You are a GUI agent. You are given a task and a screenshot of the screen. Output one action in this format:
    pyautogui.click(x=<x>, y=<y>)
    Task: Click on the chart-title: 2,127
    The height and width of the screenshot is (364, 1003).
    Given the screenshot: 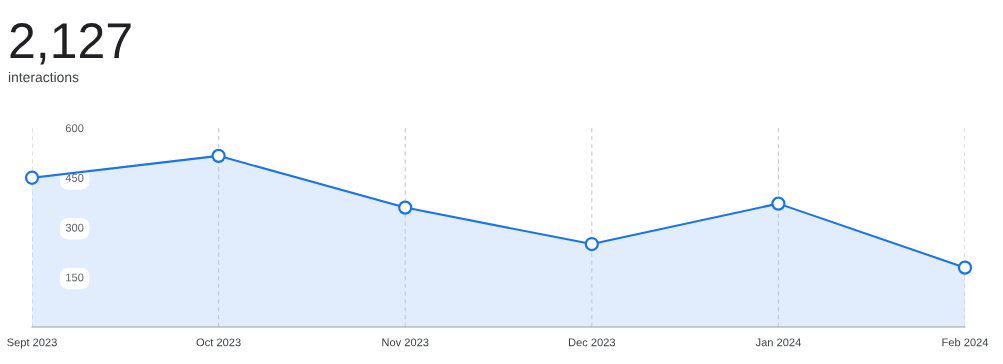 What is the action you would take?
    pyautogui.click(x=70, y=44)
    